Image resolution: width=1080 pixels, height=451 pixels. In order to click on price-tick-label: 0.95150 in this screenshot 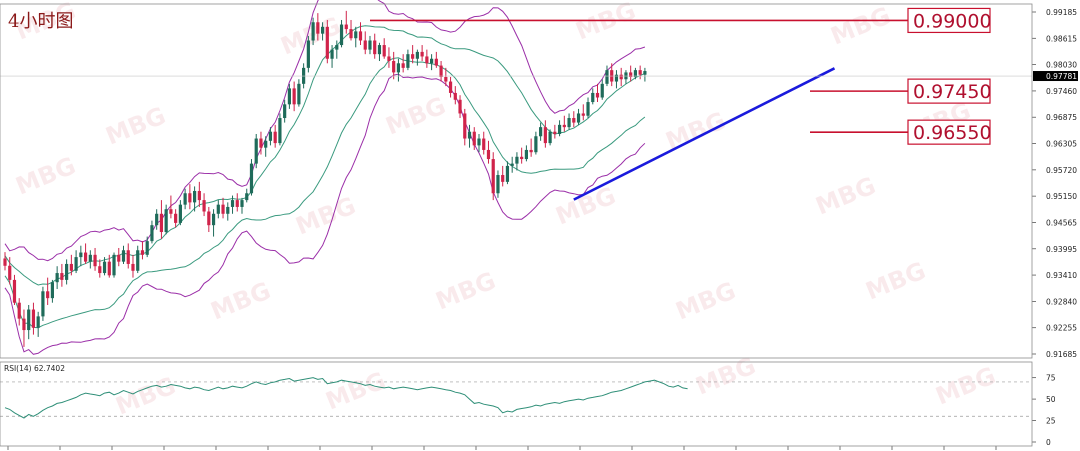, I will do `click(1061, 196)`.